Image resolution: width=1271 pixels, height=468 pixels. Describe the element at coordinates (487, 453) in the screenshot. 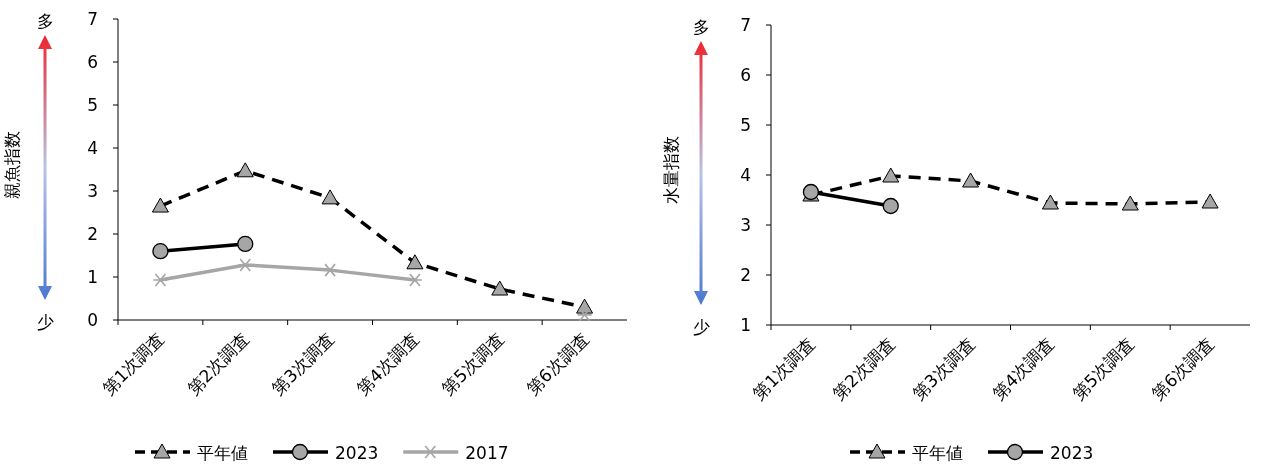

I see `legend-label: 2017` at that location.